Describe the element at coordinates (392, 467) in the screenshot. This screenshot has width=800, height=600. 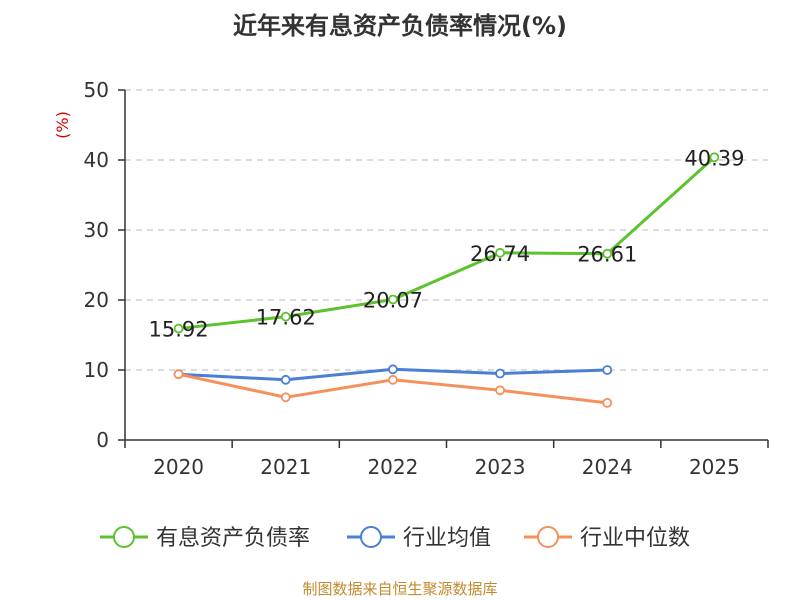
I see `x-tick-label: 2022` at that location.